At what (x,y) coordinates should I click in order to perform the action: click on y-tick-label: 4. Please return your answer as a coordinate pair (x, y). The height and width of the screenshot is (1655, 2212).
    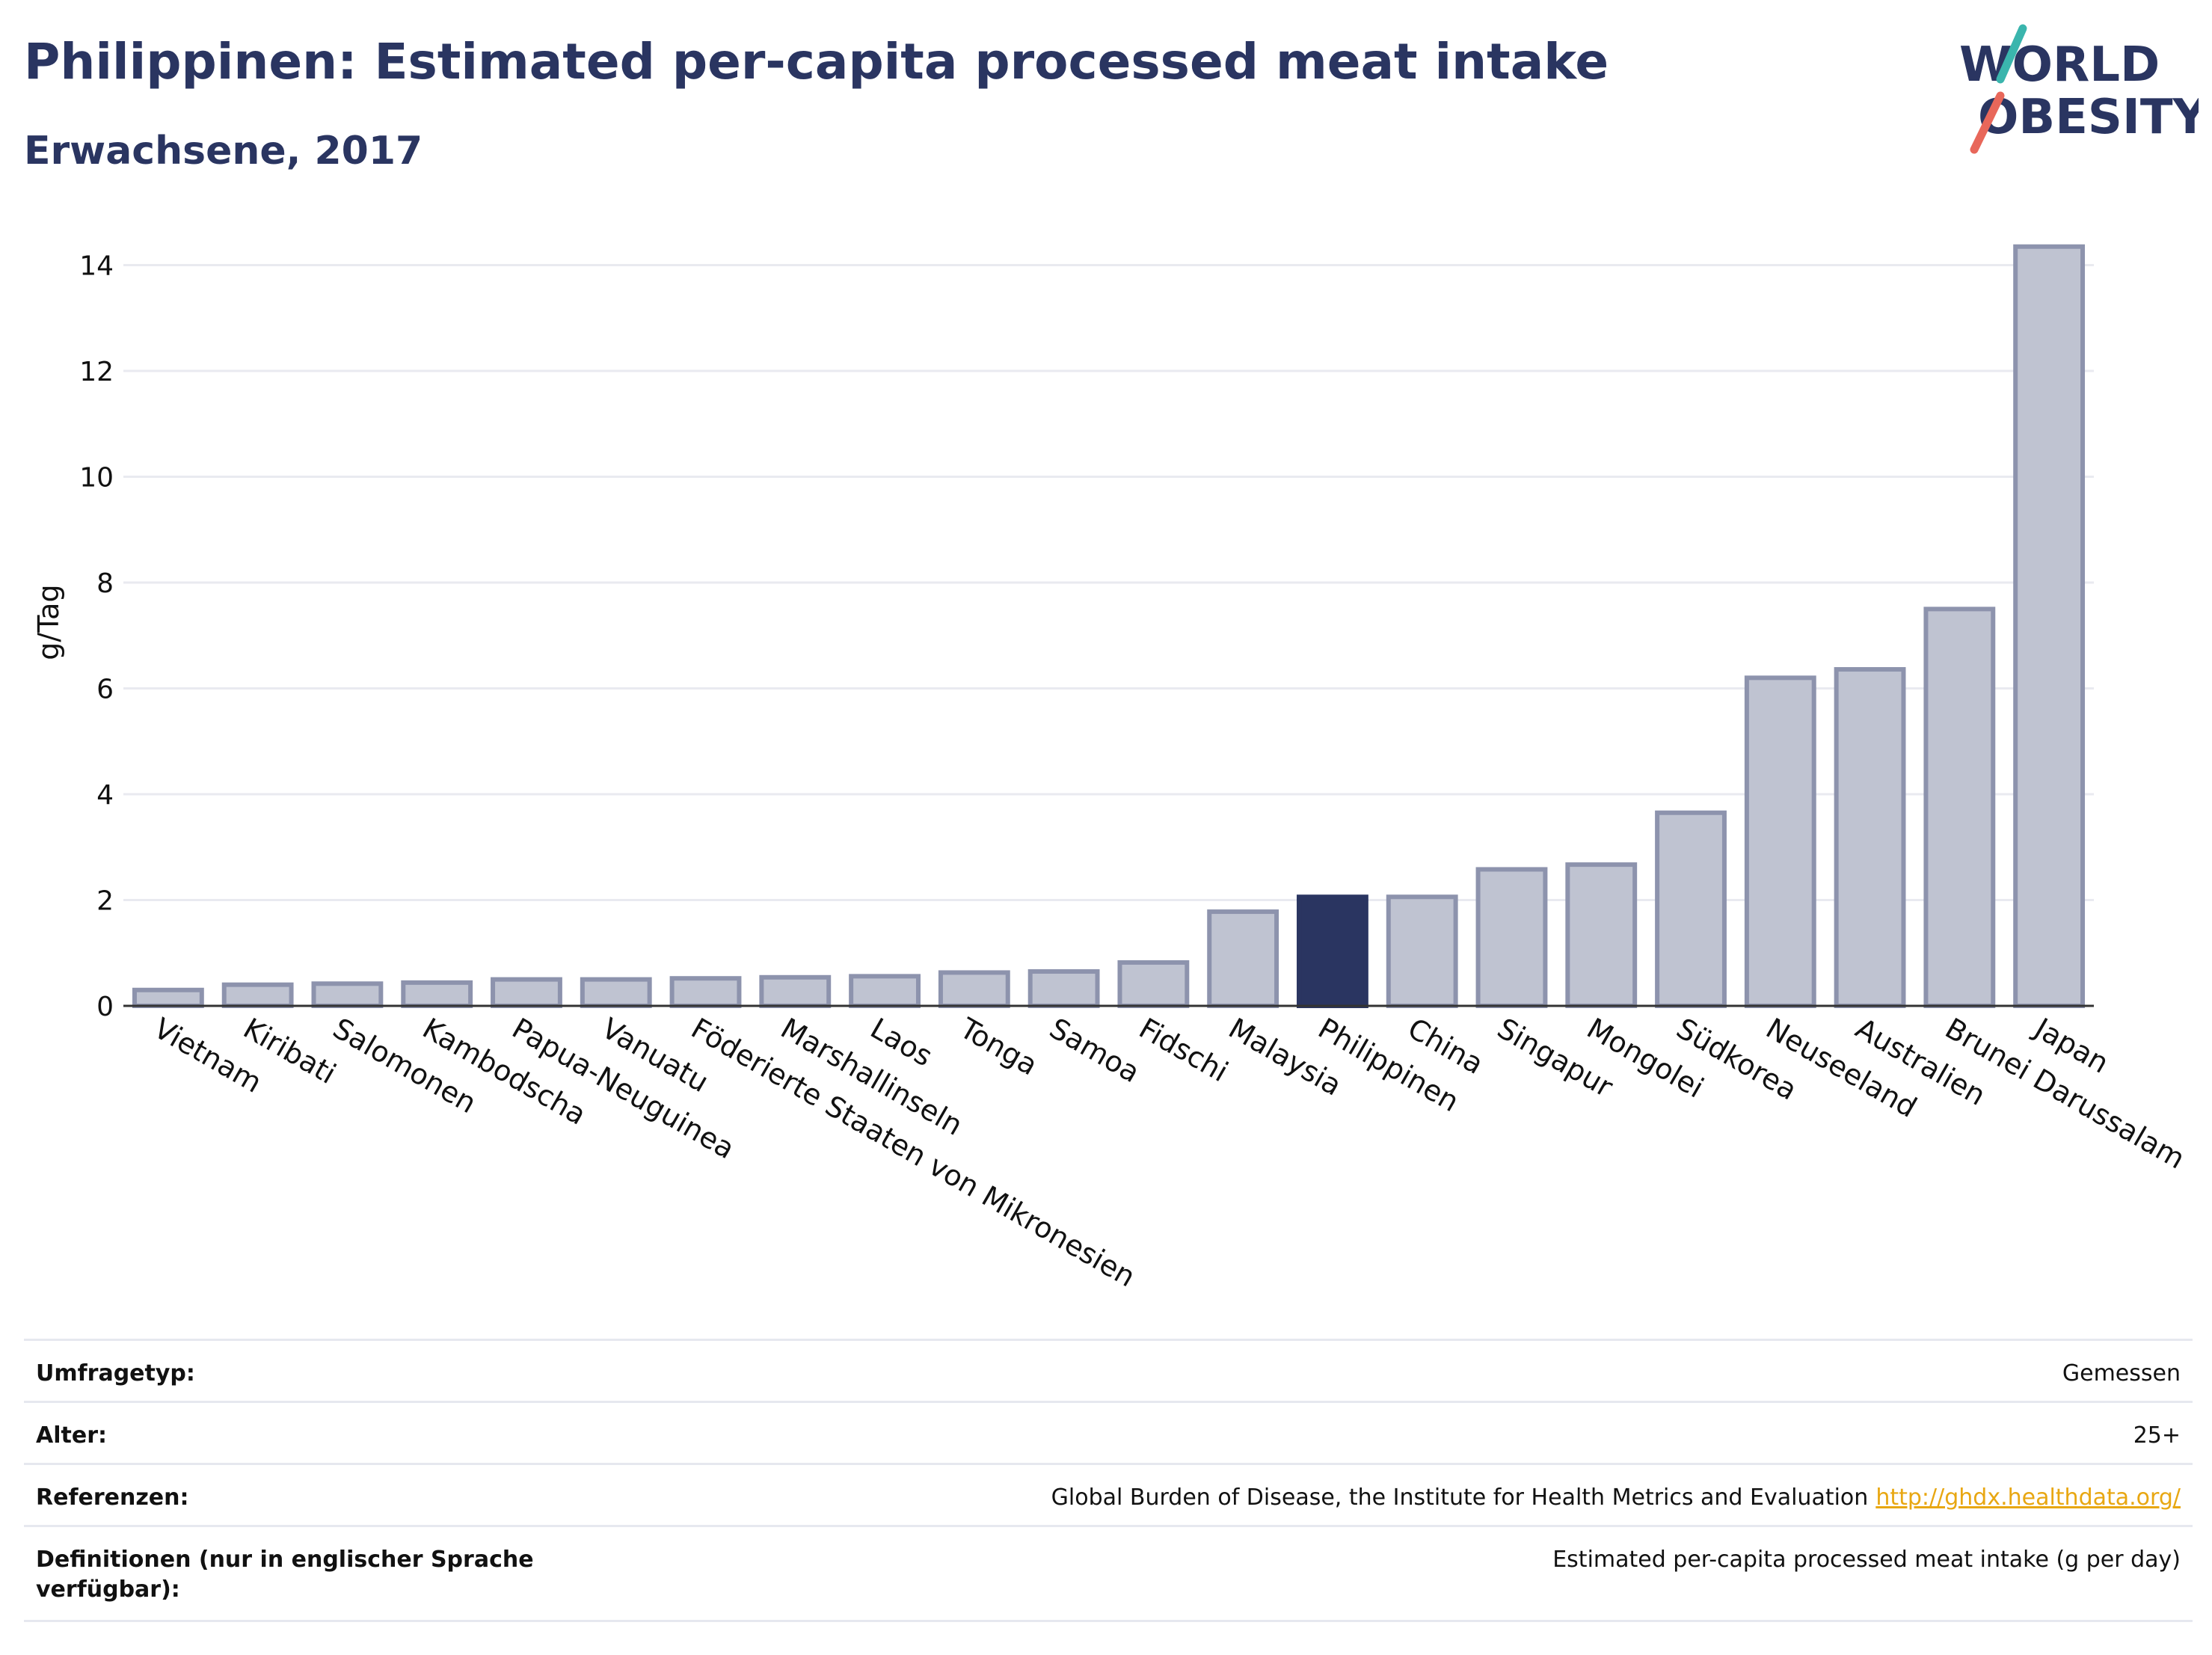
    Looking at the image, I should click on (105, 795).